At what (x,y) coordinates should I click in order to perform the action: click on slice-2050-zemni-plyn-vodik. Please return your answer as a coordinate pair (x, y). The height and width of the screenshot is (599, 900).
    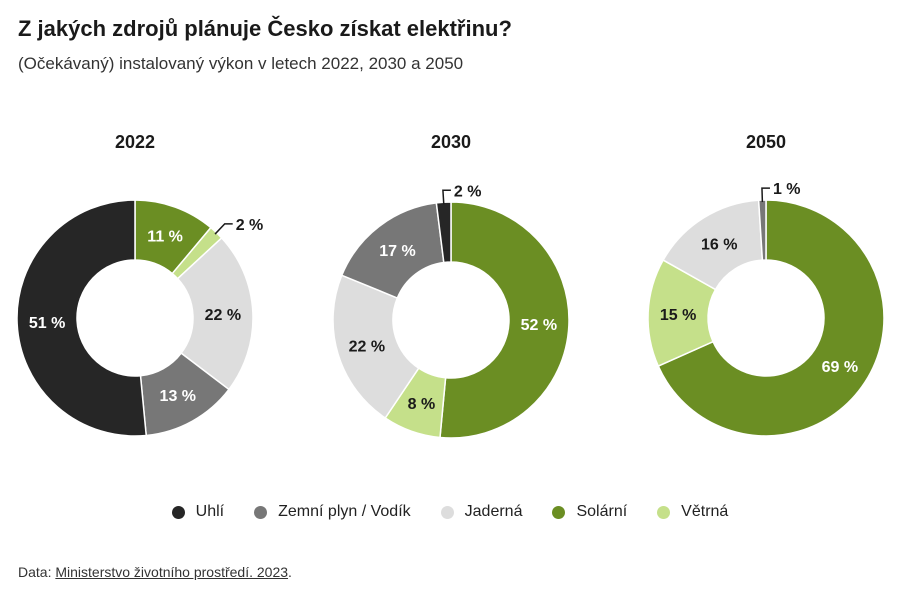
    Looking at the image, I should click on (762, 230).